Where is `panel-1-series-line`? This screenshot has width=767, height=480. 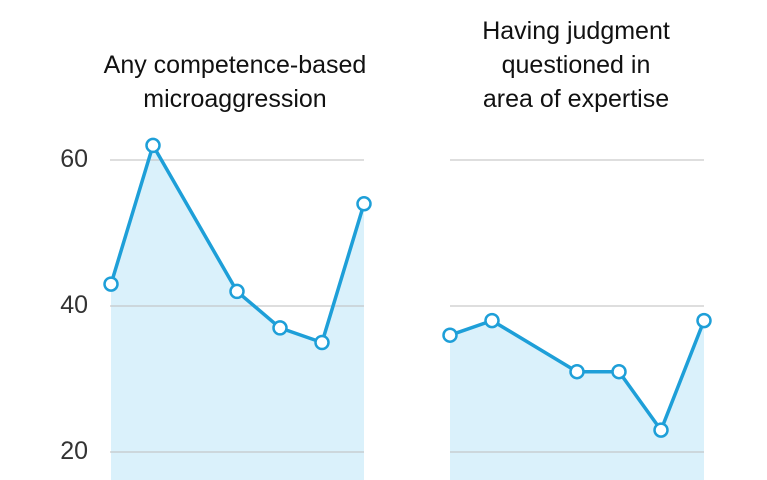 panel-1-series-line is located at coordinates (237, 244).